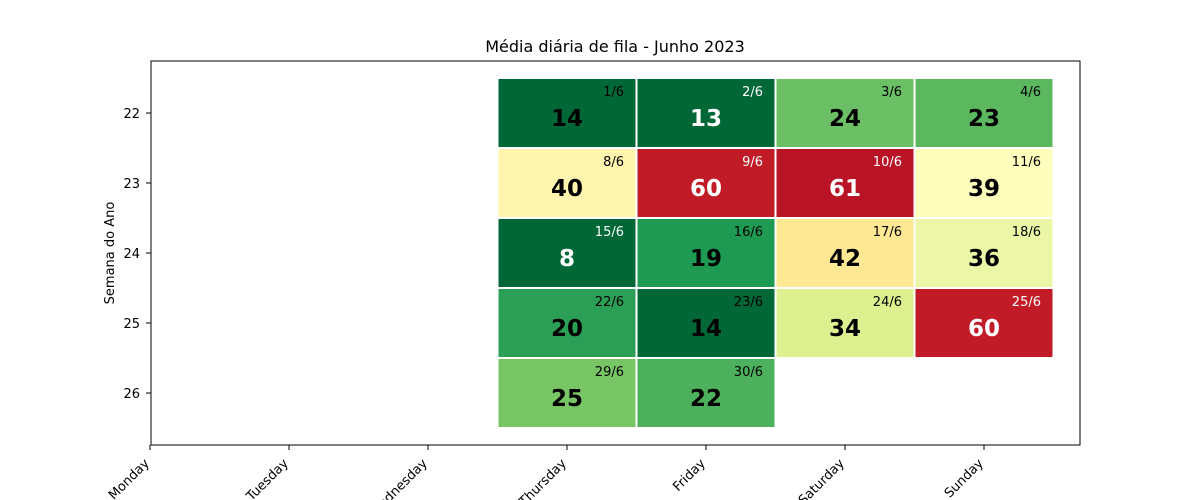  I want to click on heatmap-cell: 24/6 34, so click(845, 323).